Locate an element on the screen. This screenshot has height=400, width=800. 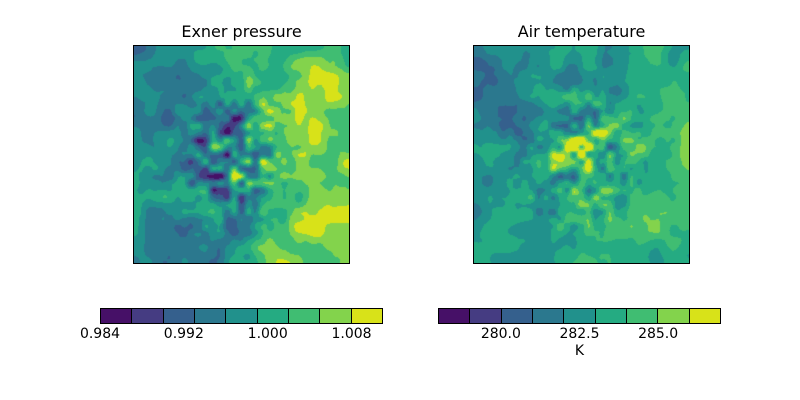
air-temperature-contour-canvas is located at coordinates (581, 154).